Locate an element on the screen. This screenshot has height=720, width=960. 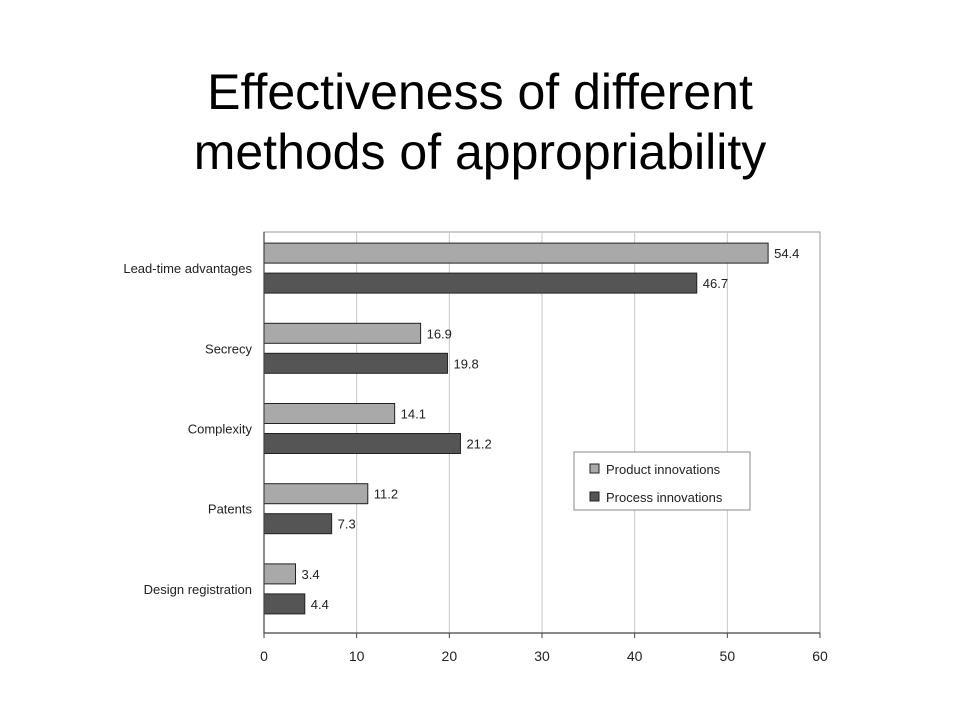
legend: Product innovations Process innovations is located at coordinates (662, 481).